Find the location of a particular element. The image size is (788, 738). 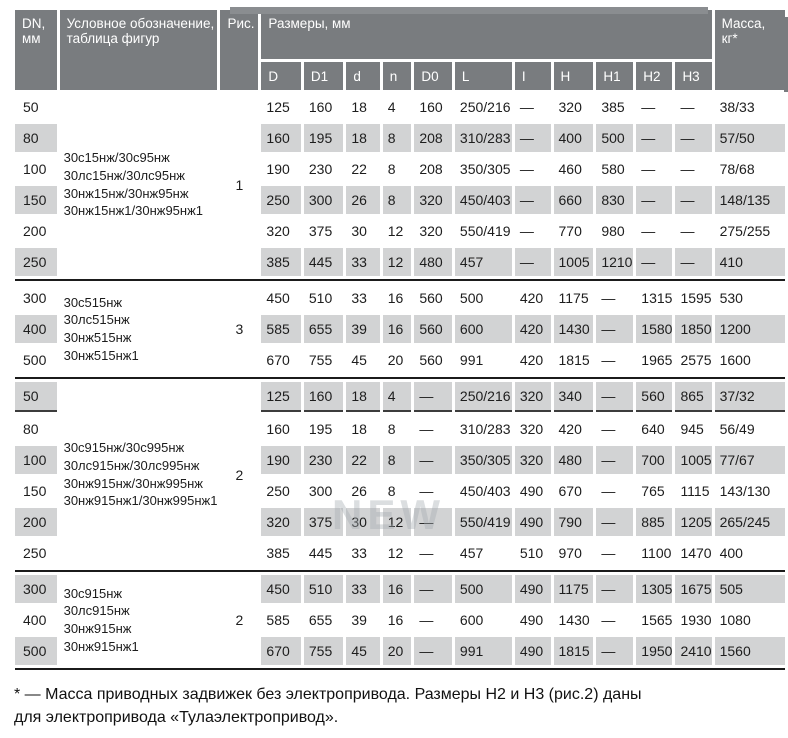

value-cell: 30 is located at coordinates (359, 231).